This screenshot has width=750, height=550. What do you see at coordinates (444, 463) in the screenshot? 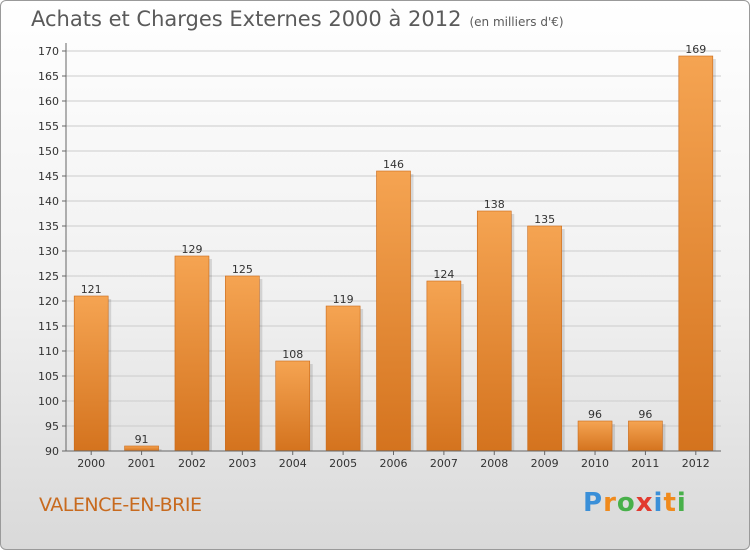
I see `x-tick-label: 2007` at bounding box center [444, 463].